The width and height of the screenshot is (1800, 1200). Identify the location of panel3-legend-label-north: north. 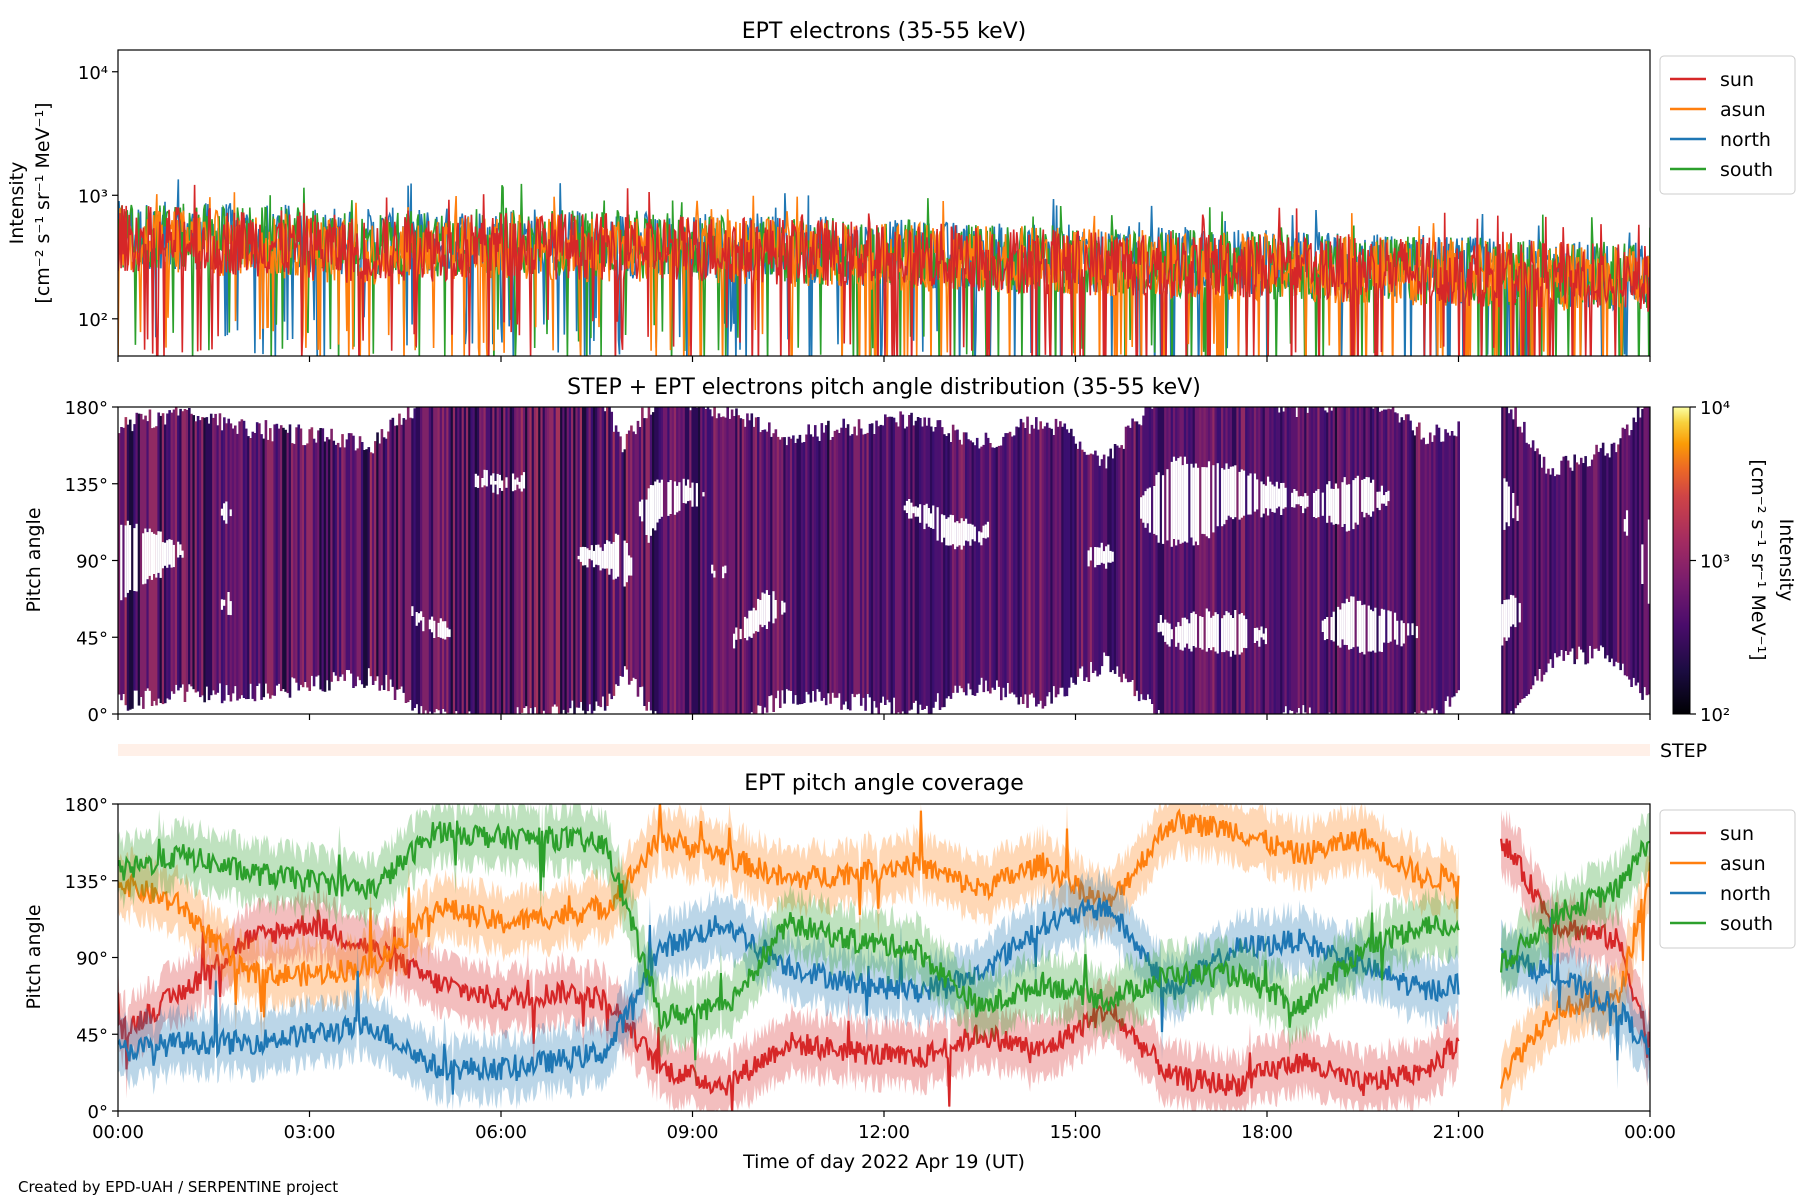
(1745, 894).